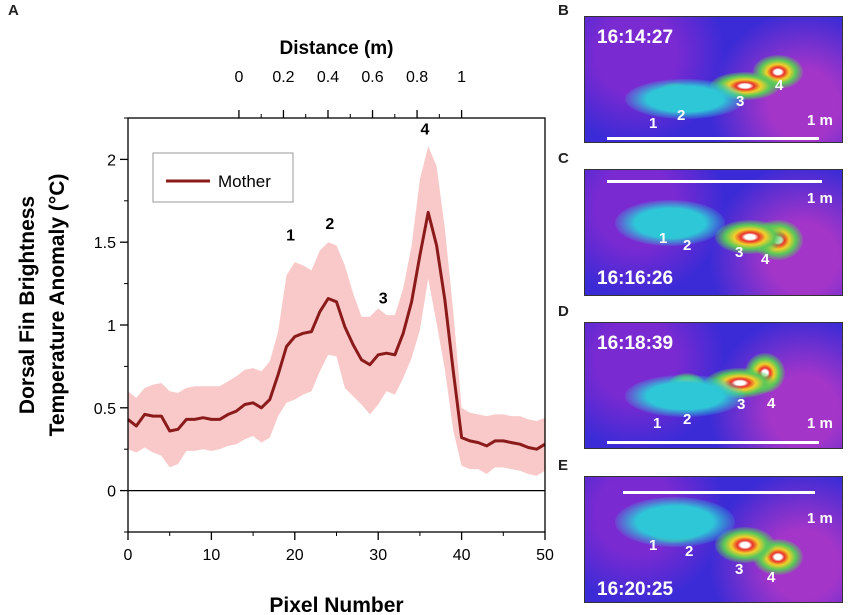 The height and width of the screenshot is (615, 850). I want to click on panel-letter-b: B, so click(563, 10).